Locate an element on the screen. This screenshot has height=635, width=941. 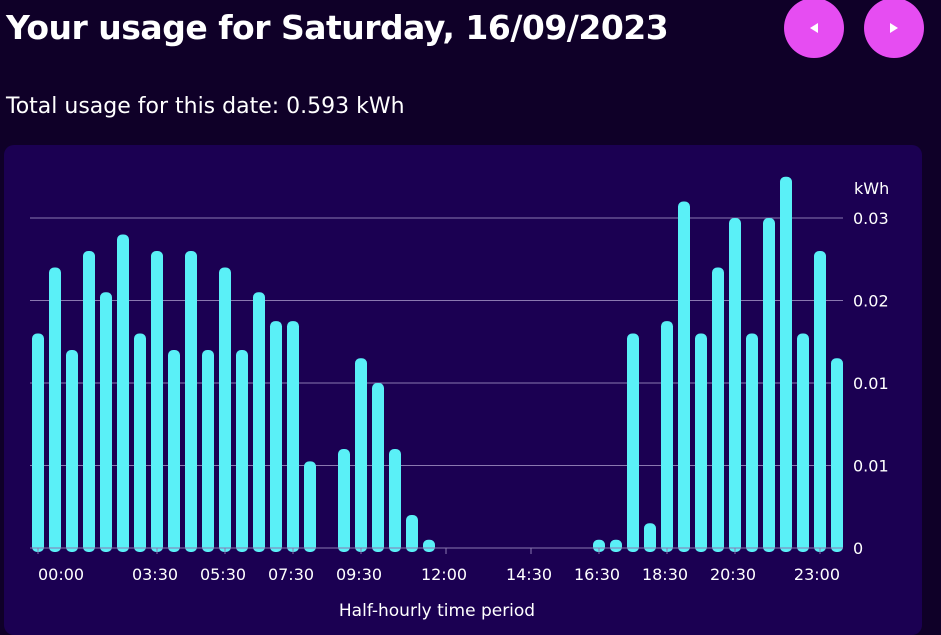
triangle-right-icon is located at coordinates (894, 28).